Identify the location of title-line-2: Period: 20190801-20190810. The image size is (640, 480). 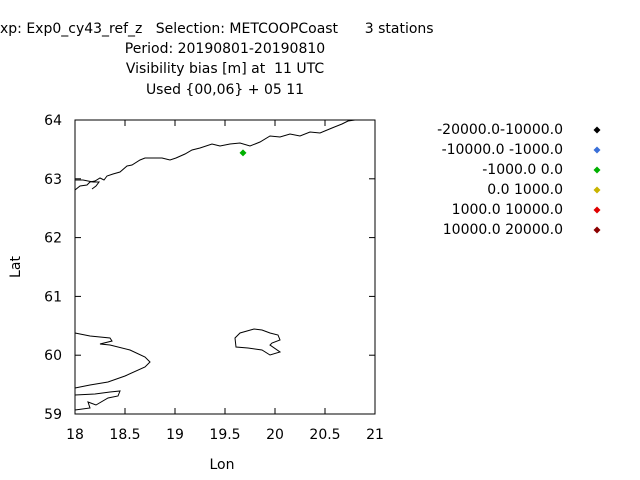
(225, 49).